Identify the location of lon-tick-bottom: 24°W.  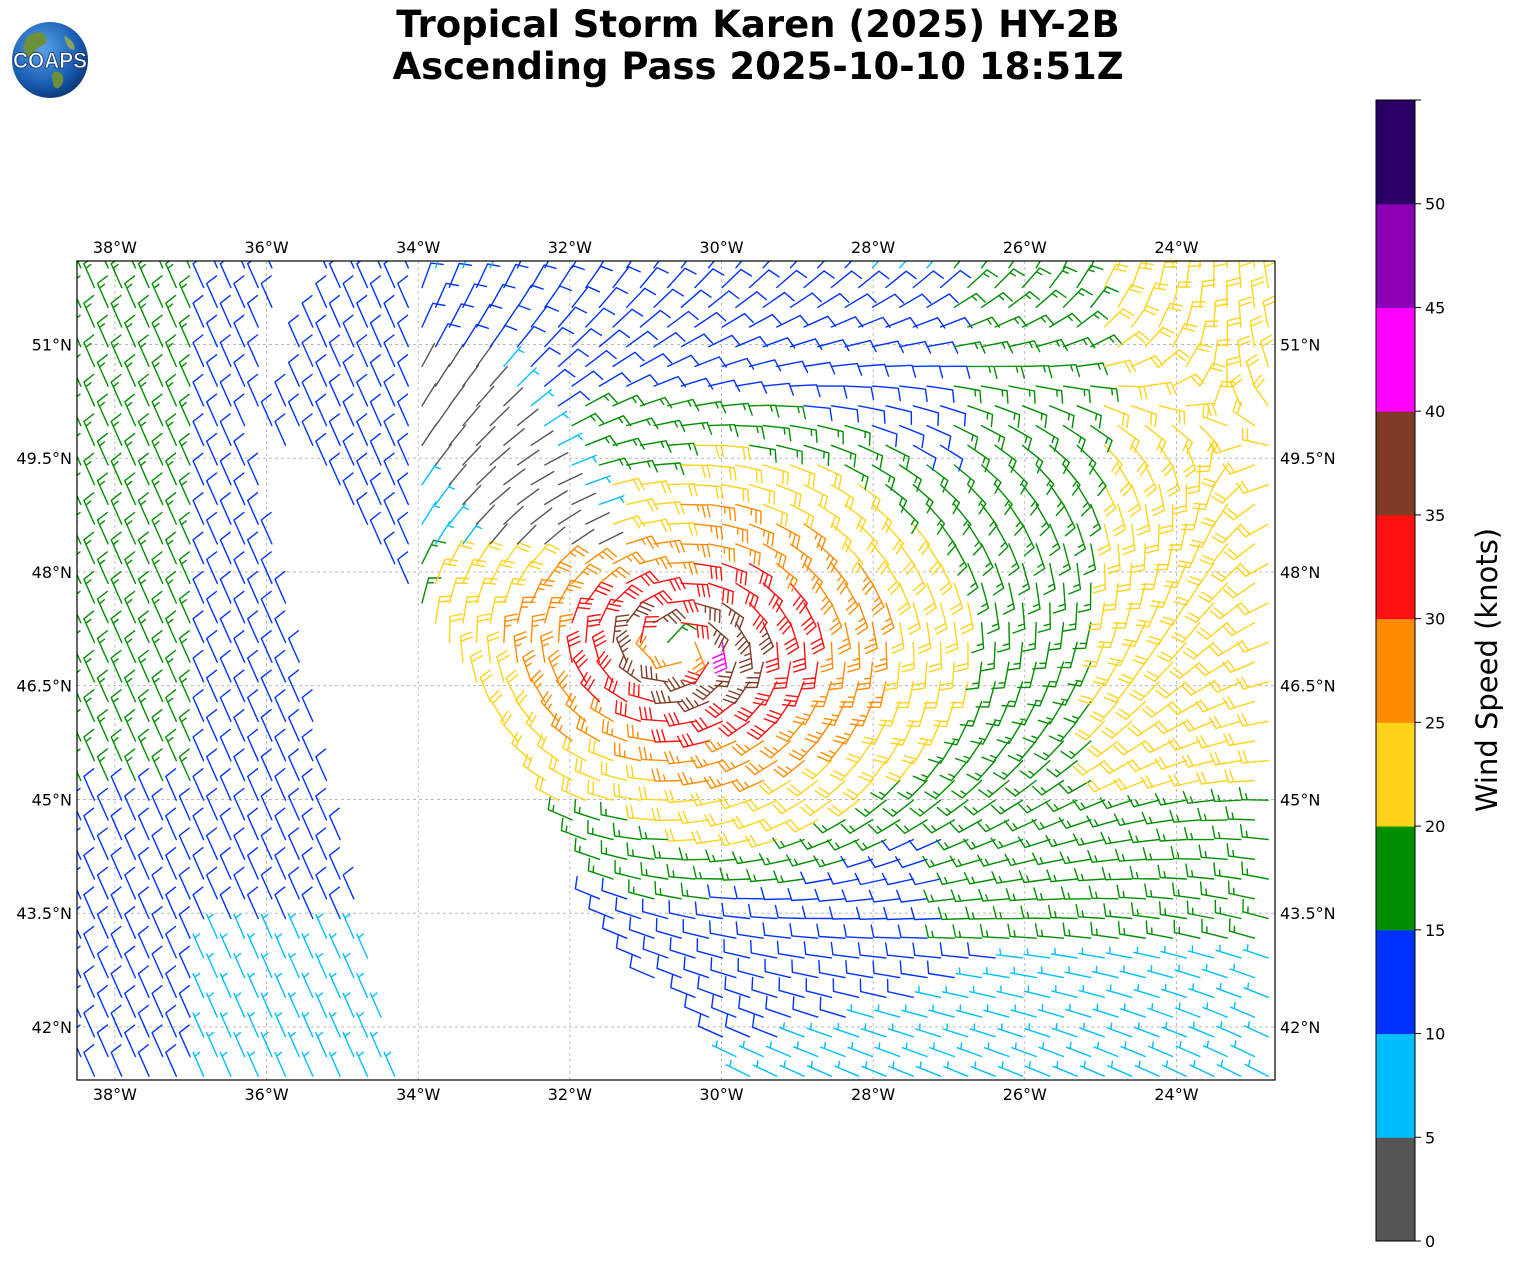
(1176, 1094).